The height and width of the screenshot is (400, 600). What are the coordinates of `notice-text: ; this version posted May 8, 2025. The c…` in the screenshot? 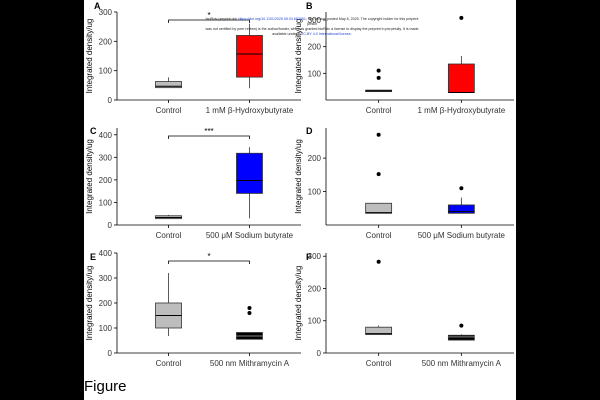 It's located at (362, 21).